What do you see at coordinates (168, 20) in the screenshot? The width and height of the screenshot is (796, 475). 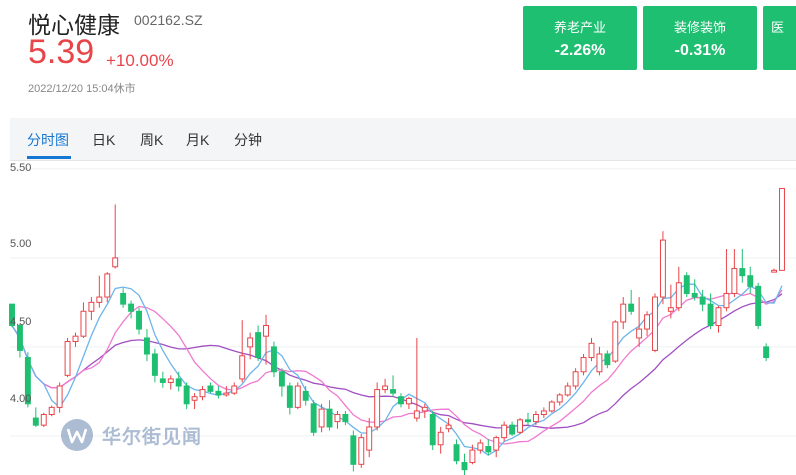 I see `stock-code: 002162.SZ` at bounding box center [168, 20].